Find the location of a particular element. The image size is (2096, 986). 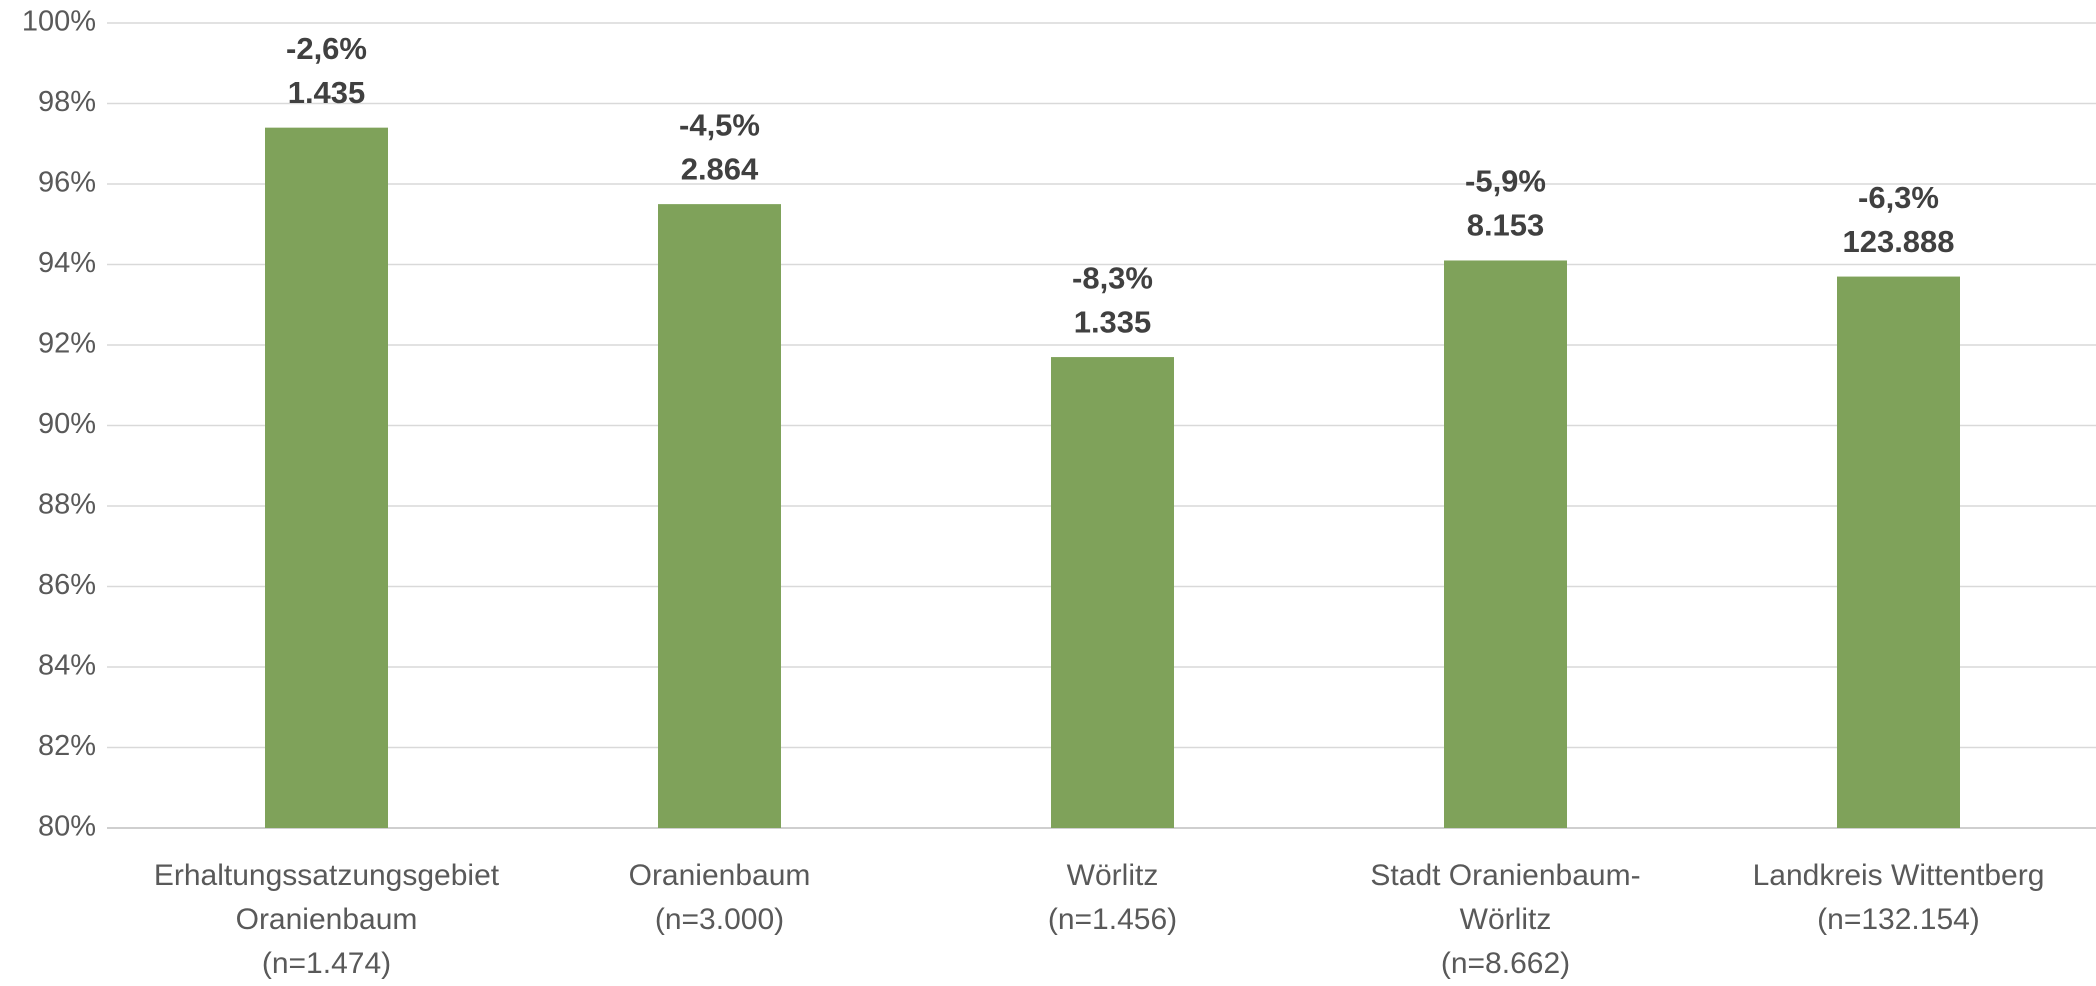

data-label: 1.335 is located at coordinates (1113, 321).